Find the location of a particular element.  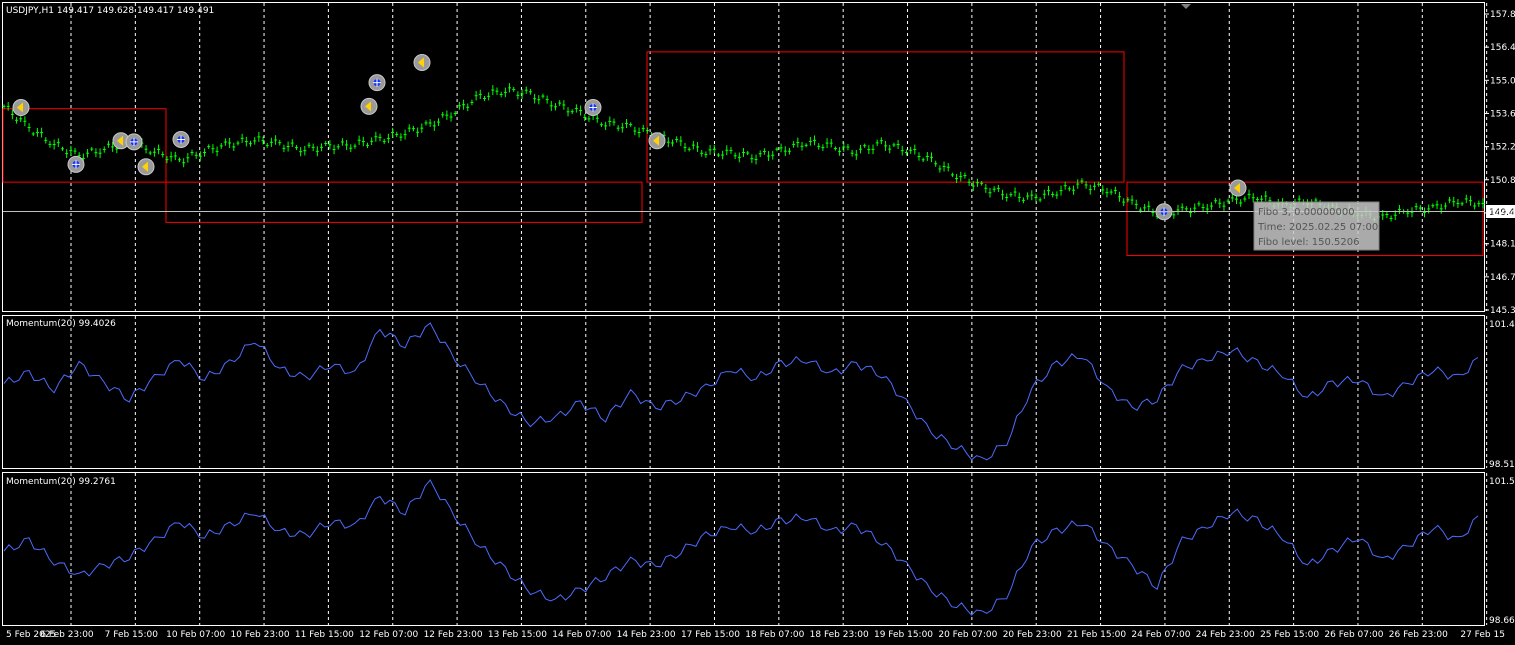

time-tick-label: 18 Feb 07:00 is located at coordinates (774, 635).